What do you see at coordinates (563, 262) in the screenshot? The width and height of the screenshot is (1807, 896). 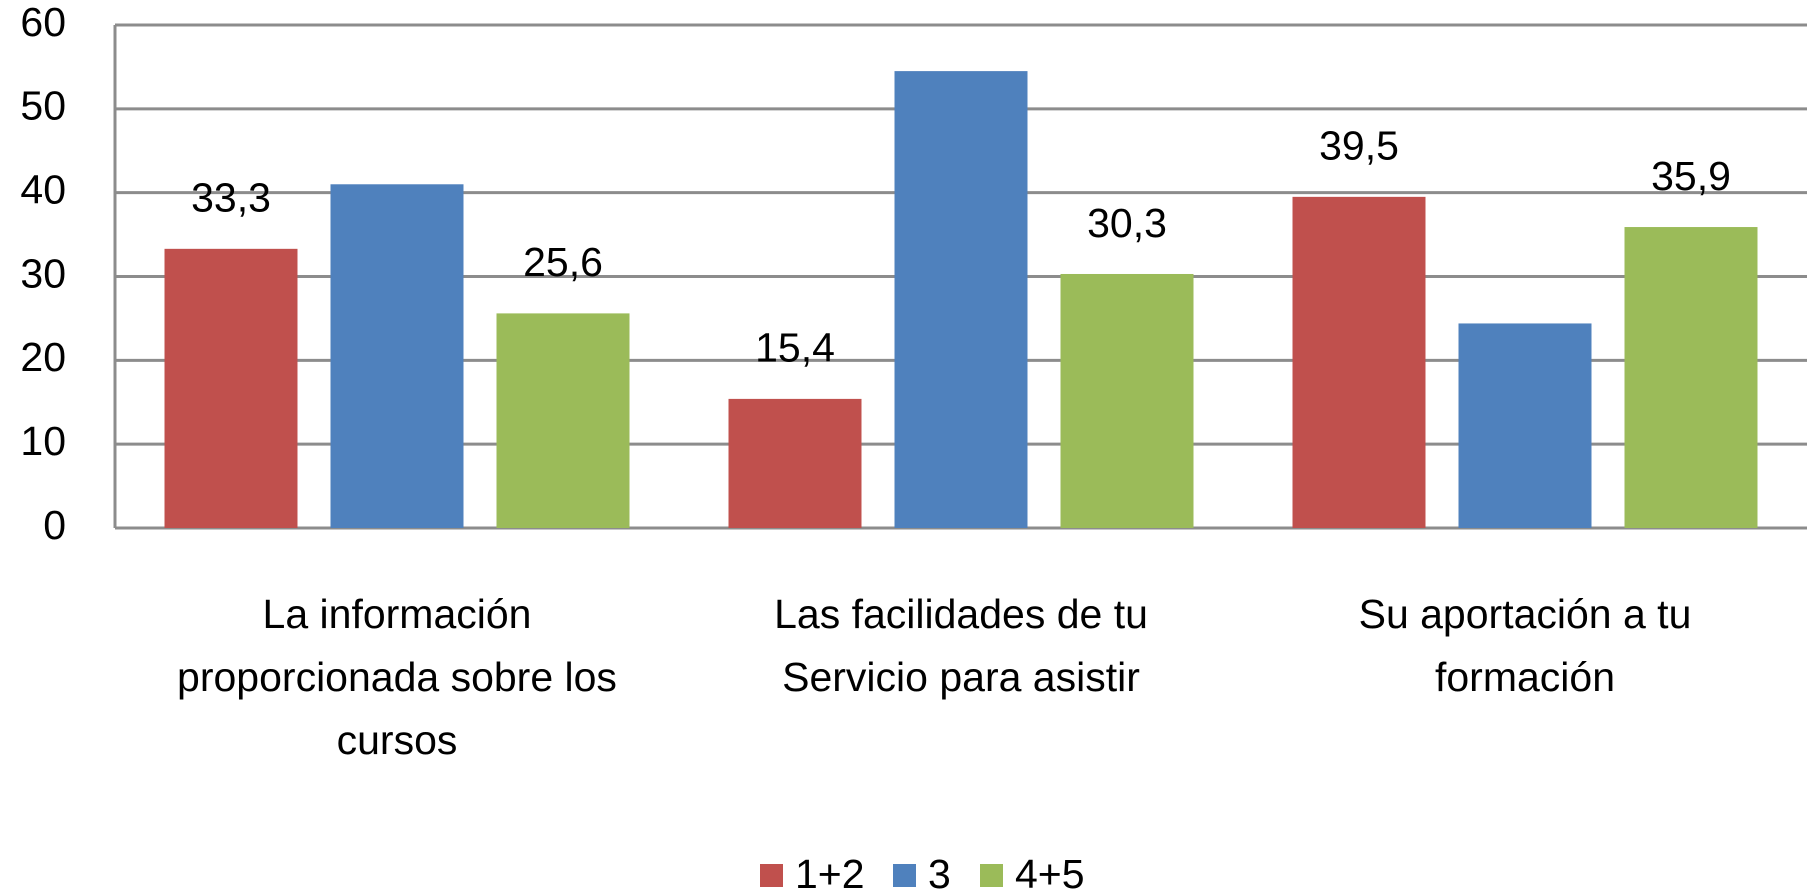 I see `value-label: 25,6` at bounding box center [563, 262].